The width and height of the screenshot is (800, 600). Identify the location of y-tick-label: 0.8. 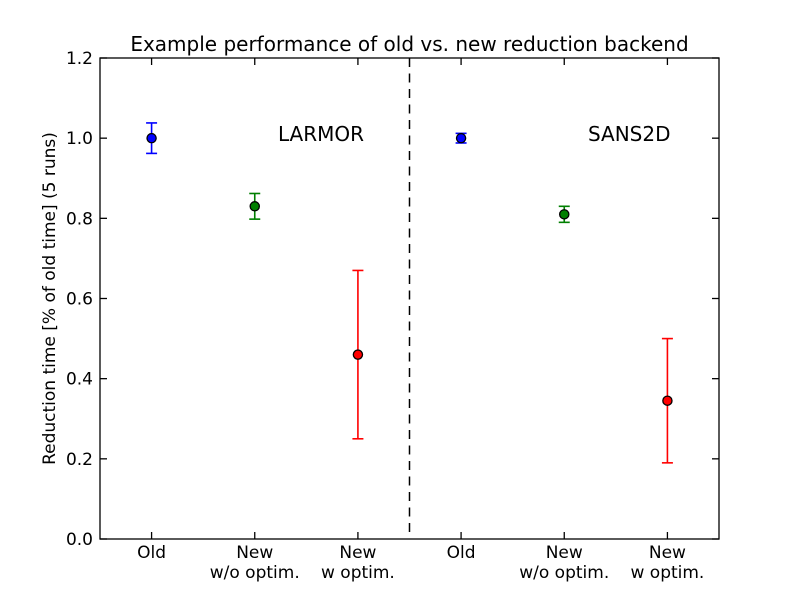
(79, 219).